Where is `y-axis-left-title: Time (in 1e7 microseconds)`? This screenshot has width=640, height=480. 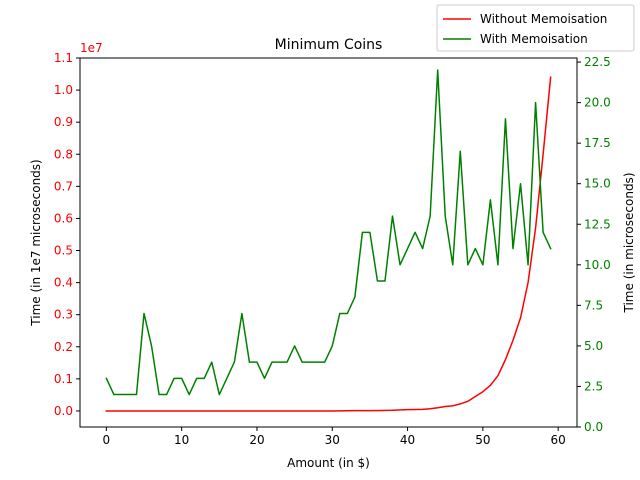
y-axis-left-title: Time (in 1e7 microseconds) is located at coordinates (36, 242).